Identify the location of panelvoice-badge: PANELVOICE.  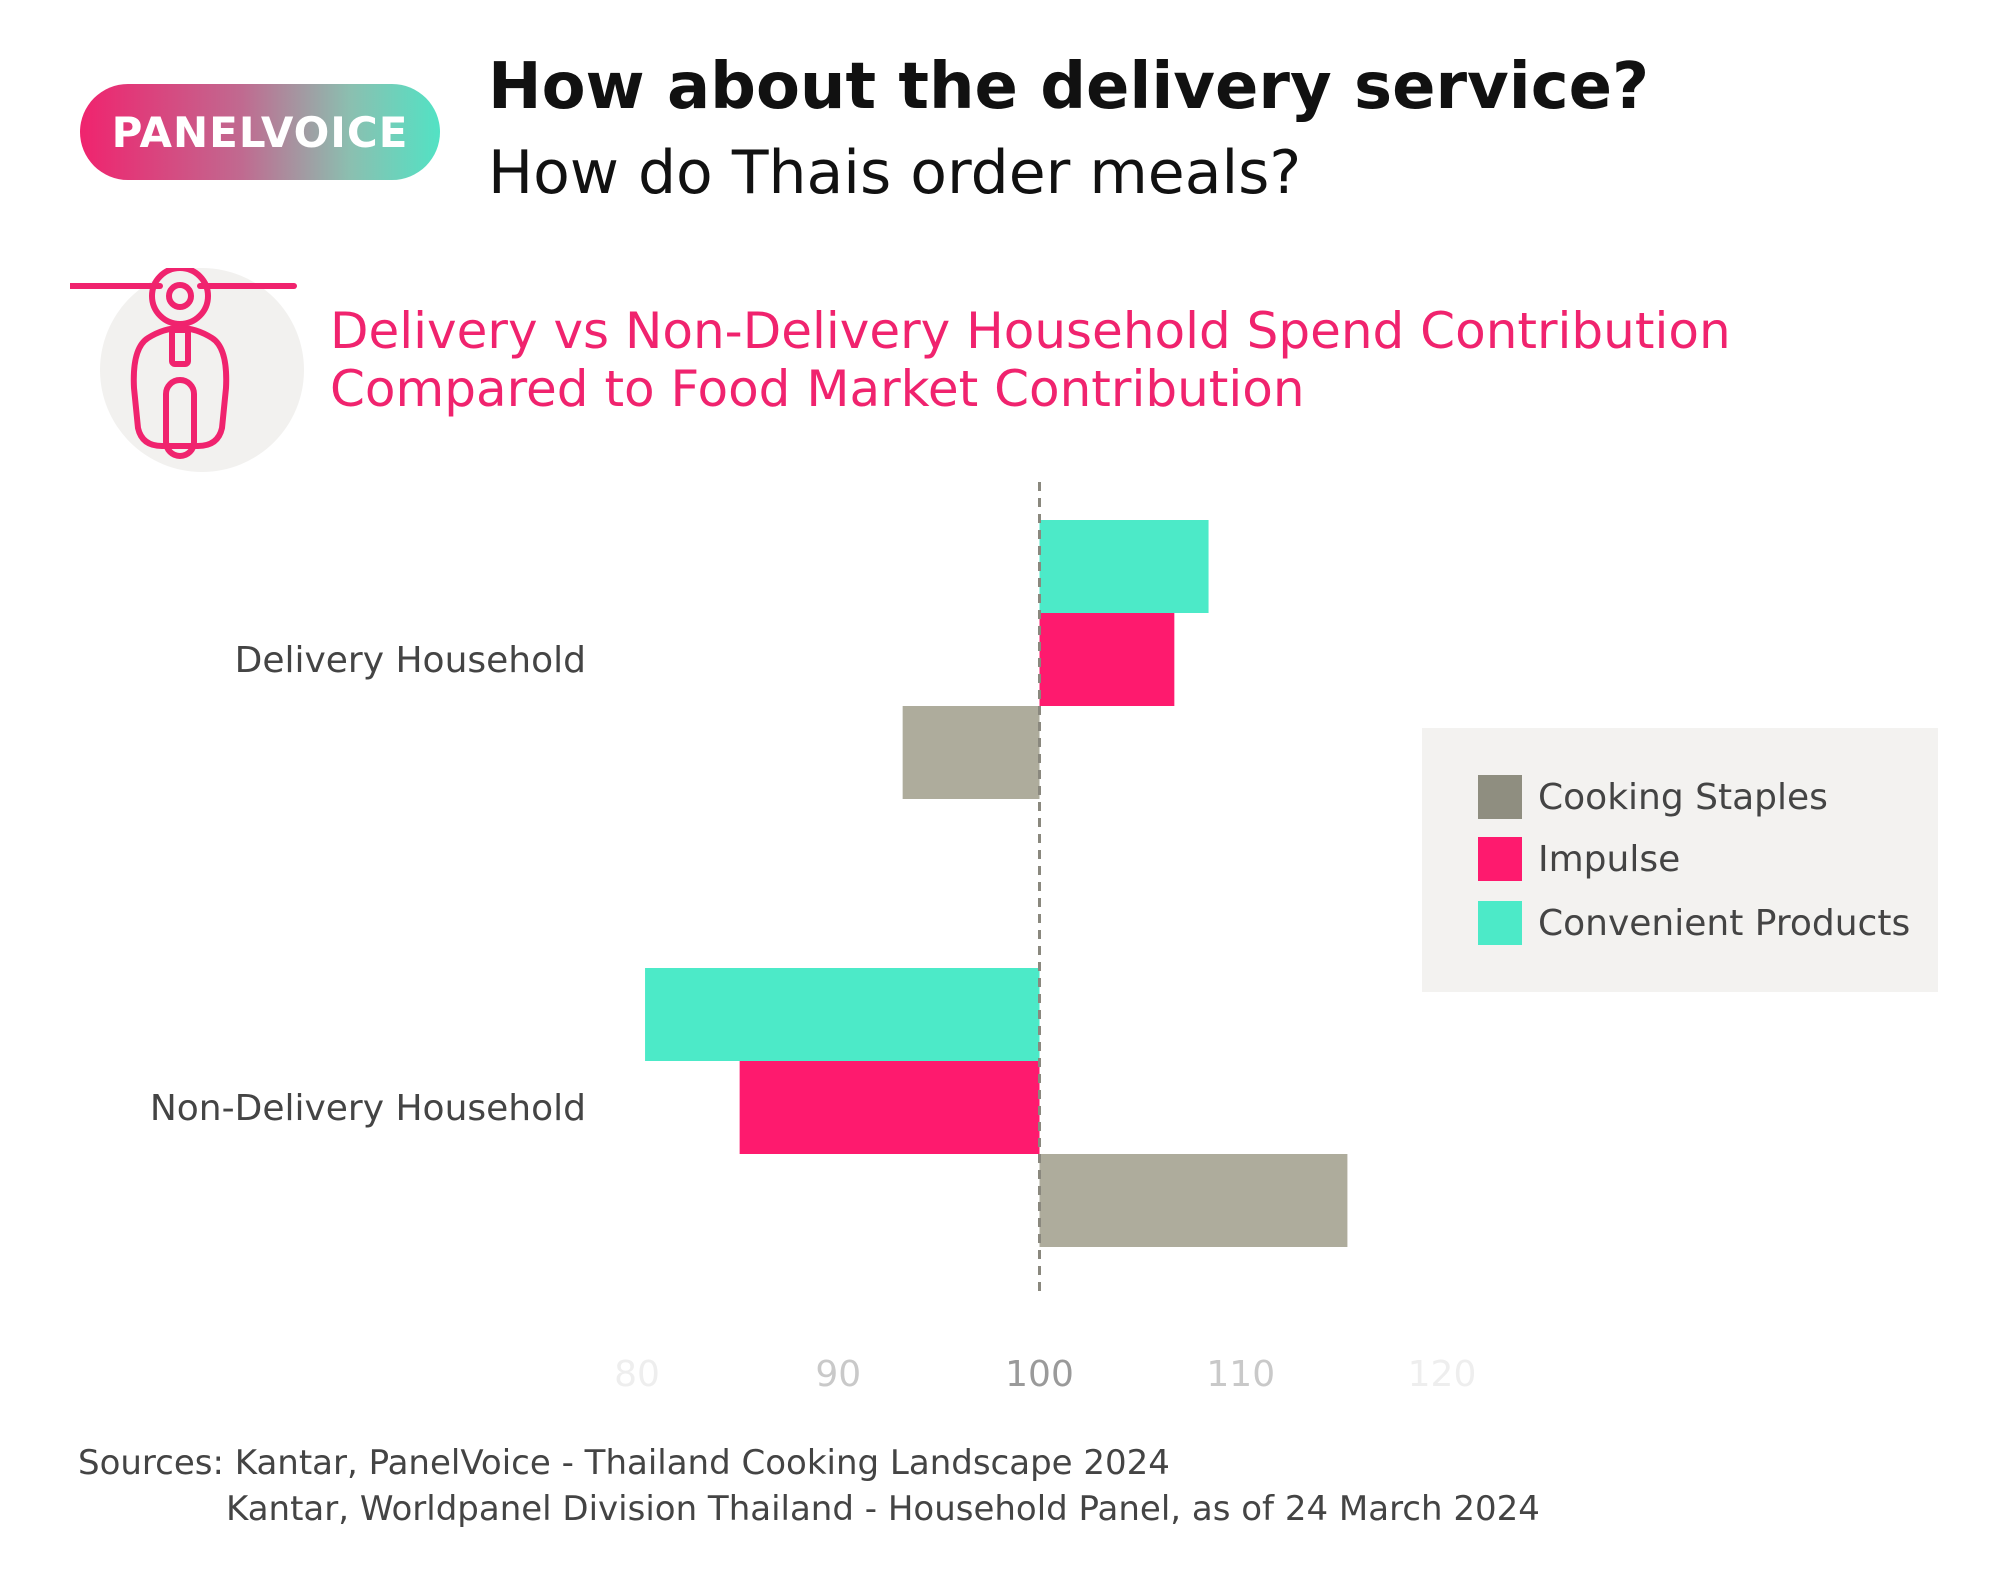
(260, 132).